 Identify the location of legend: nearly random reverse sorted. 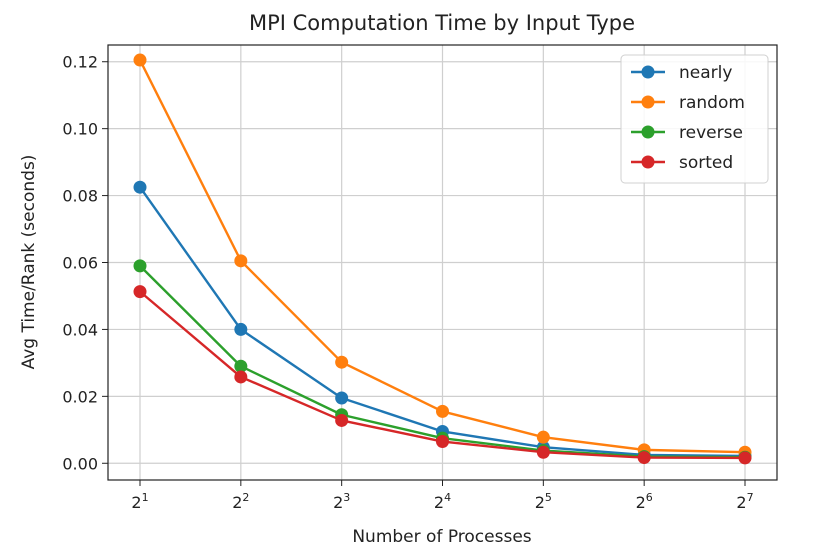
(694, 119).